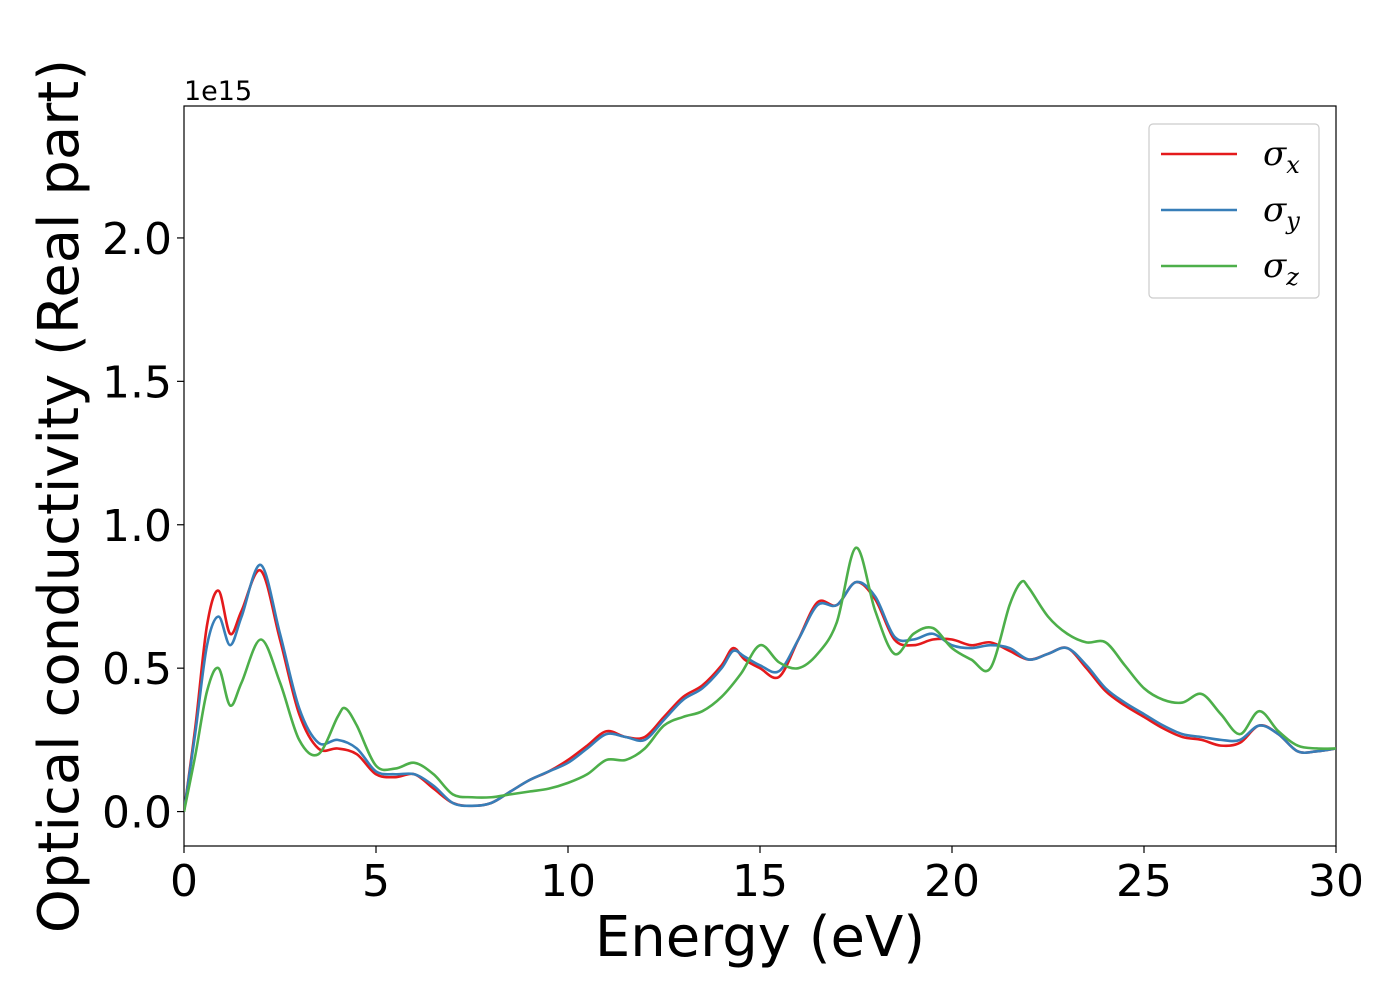 The image size is (1400, 1000). Describe the element at coordinates (137, 382) in the screenshot. I see `y-tick-label: 1.5` at that location.